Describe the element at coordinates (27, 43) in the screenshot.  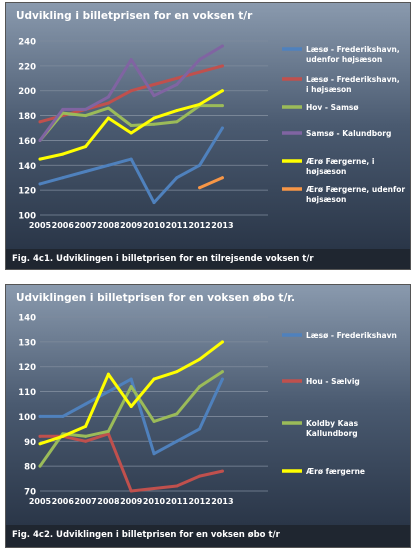
I see `y-tick-label: 240` at that location.